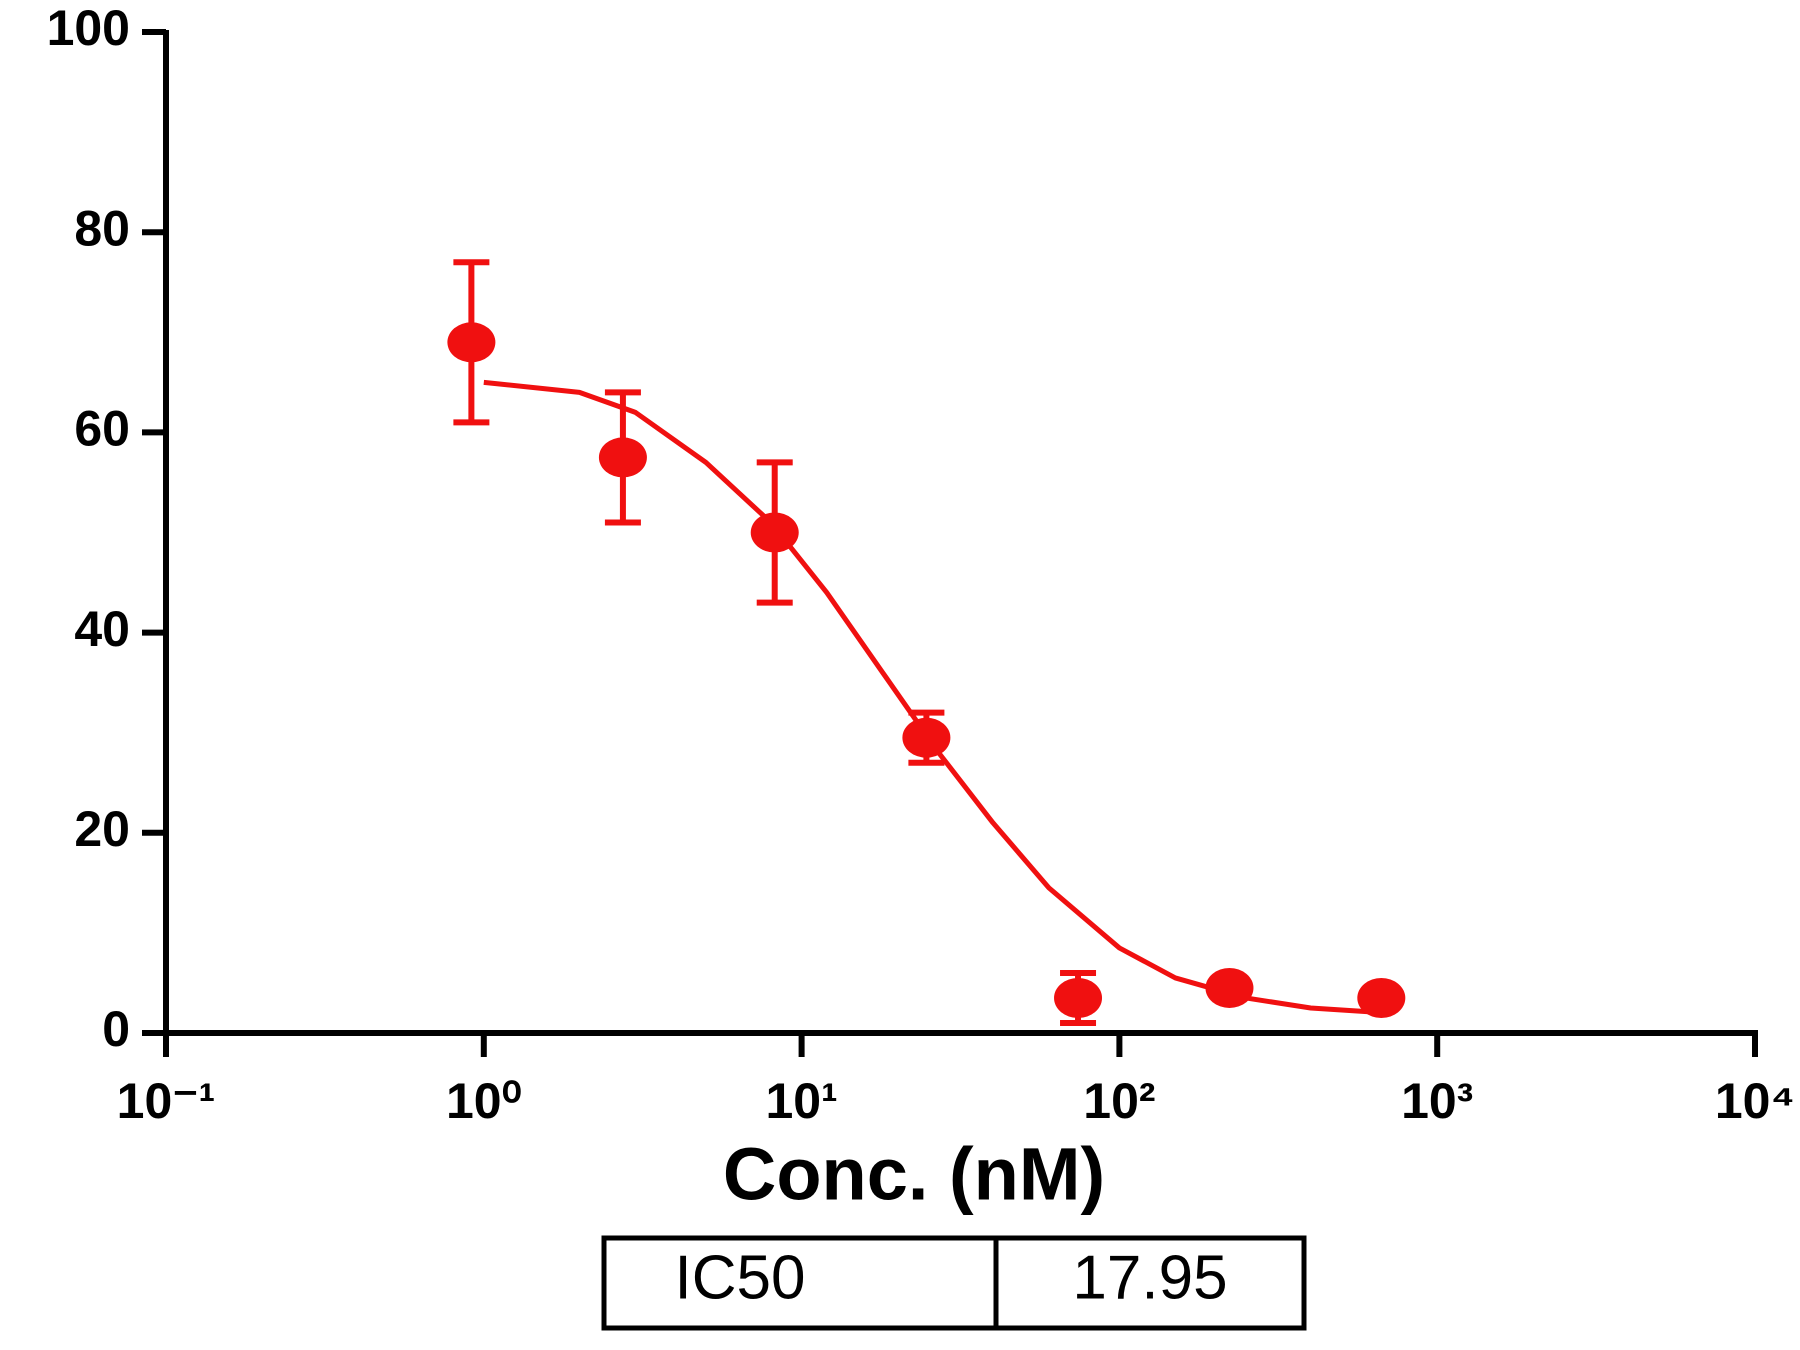 This screenshot has height=1350, width=1800. I want to click on y-tick-label: 60, so click(102, 429).